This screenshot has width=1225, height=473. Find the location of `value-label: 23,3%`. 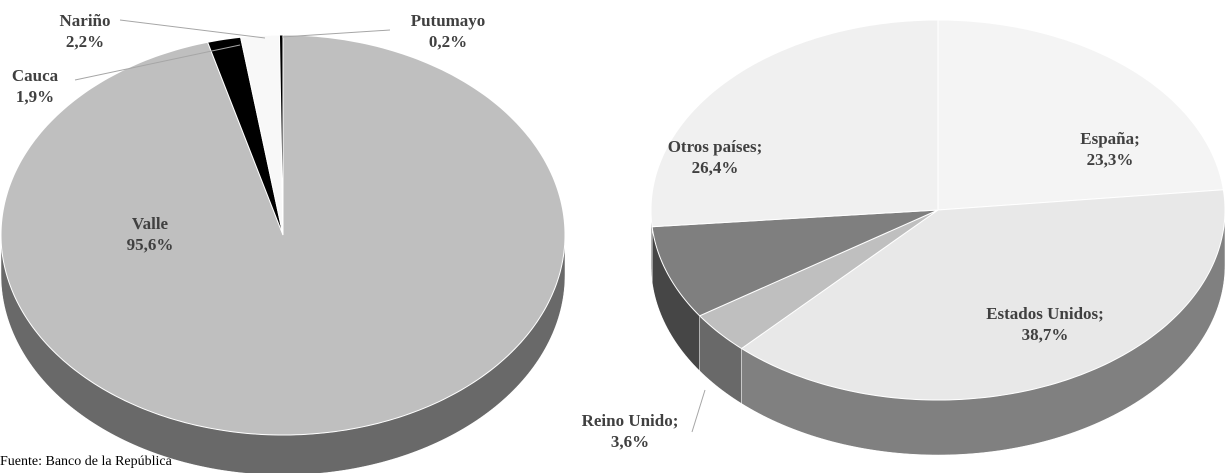

value-label: 23,3% is located at coordinates (1110, 159).